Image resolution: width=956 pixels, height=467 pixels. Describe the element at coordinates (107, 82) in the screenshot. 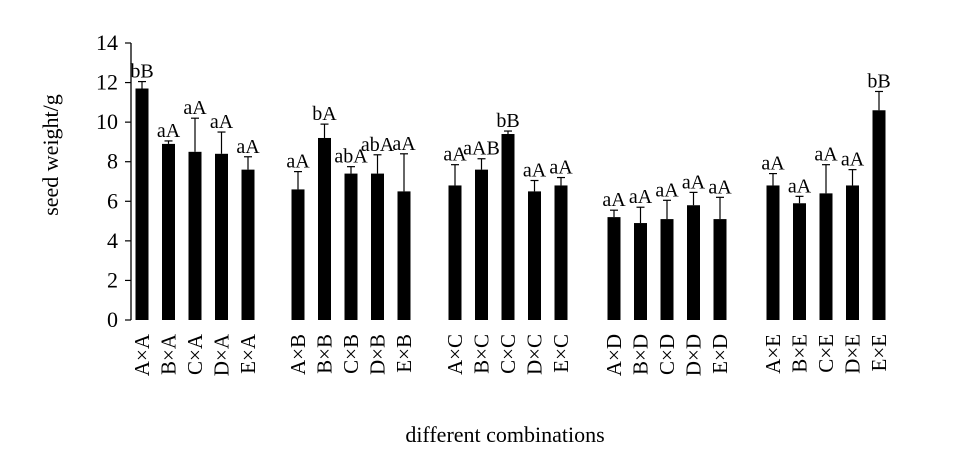

I see `y-tick-label: 12` at that location.